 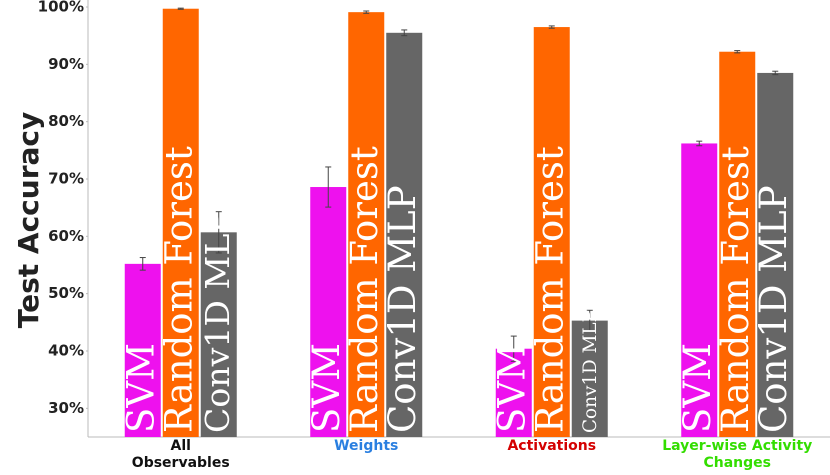 What do you see at coordinates (66, 179) in the screenshot?
I see `y-tick-label: 70%` at bounding box center [66, 179].